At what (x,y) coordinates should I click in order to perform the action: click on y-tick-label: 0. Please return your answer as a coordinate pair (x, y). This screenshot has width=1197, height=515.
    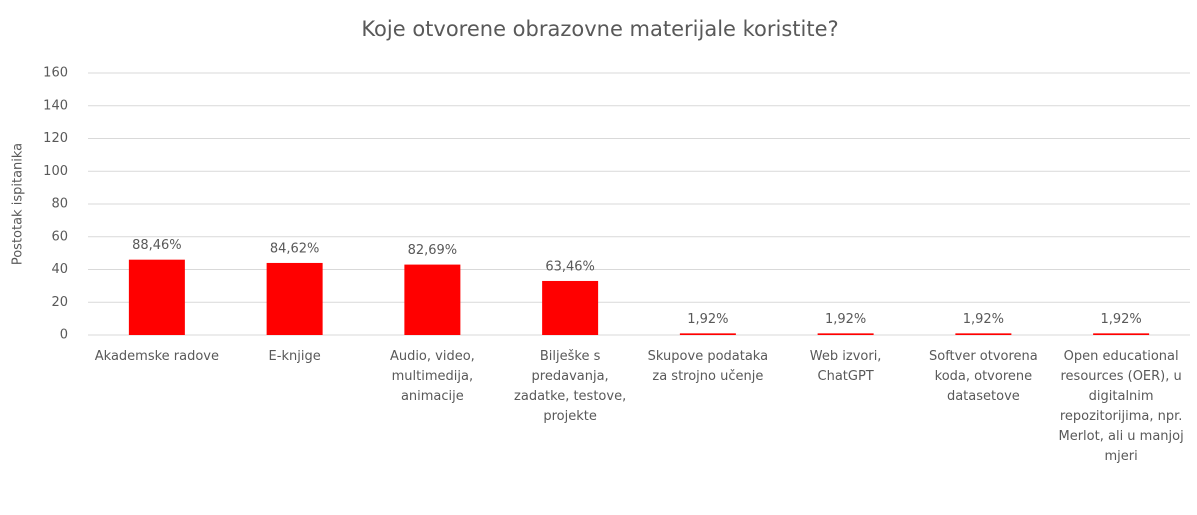
    Looking at the image, I should click on (64, 335).